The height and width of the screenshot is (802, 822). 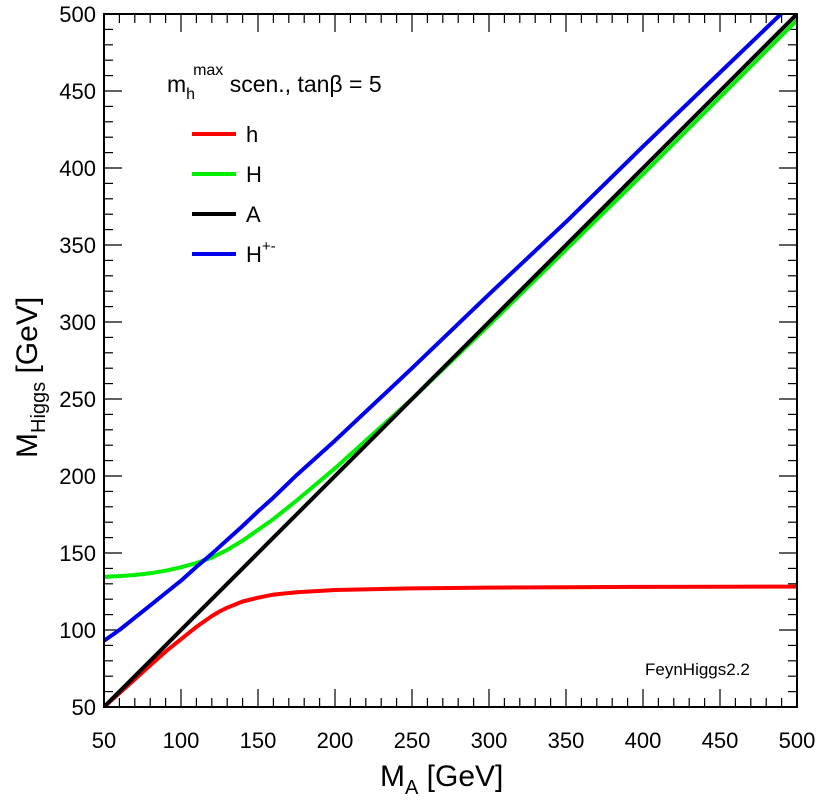 What do you see at coordinates (77, 168) in the screenshot?
I see `y-tick-label: 400` at bounding box center [77, 168].